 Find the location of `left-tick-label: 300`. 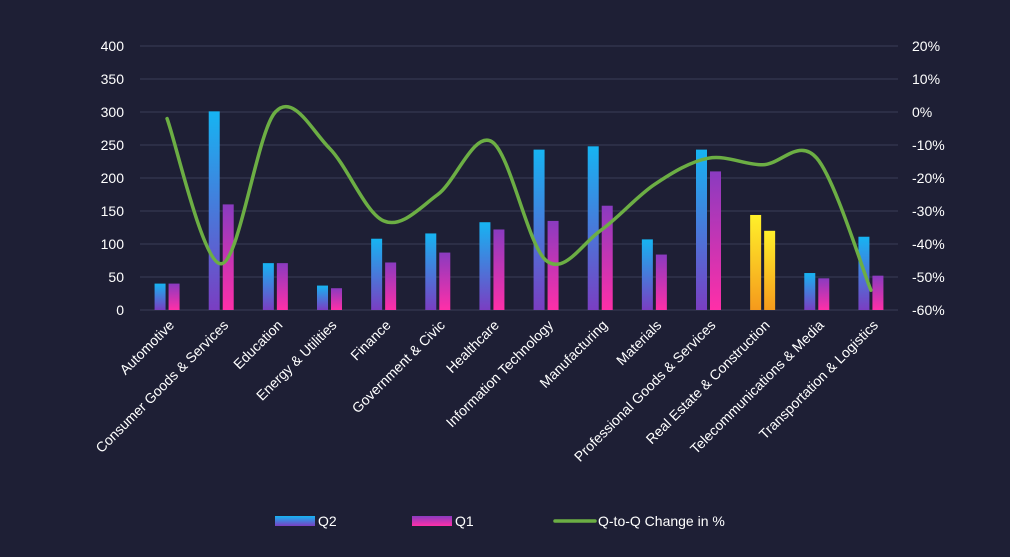

left-tick-label: 300 is located at coordinates (113, 112).